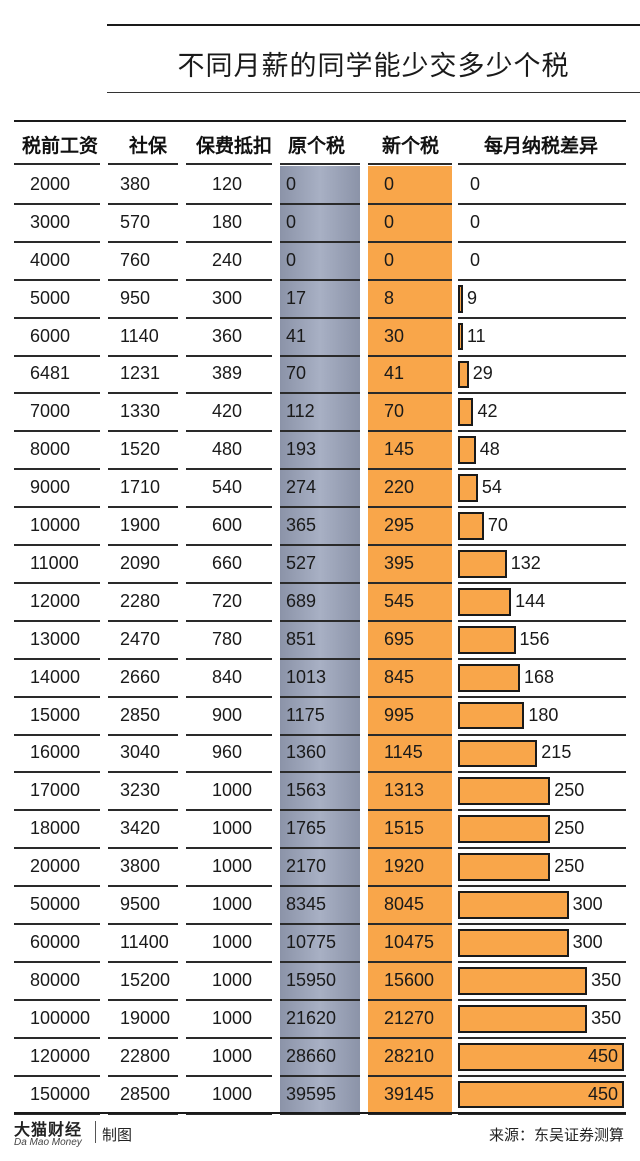 The width and height of the screenshot is (640, 1161). I want to click on cell-social-security: 3420, so click(140, 828).